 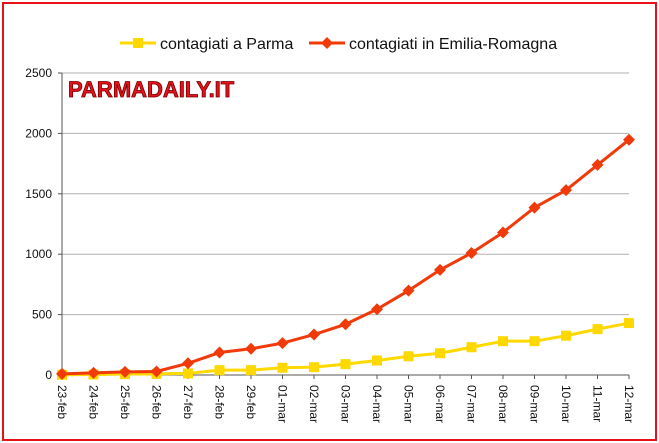 What do you see at coordinates (598, 403) in the screenshot?
I see `x-tick-label: 11-mar` at bounding box center [598, 403].